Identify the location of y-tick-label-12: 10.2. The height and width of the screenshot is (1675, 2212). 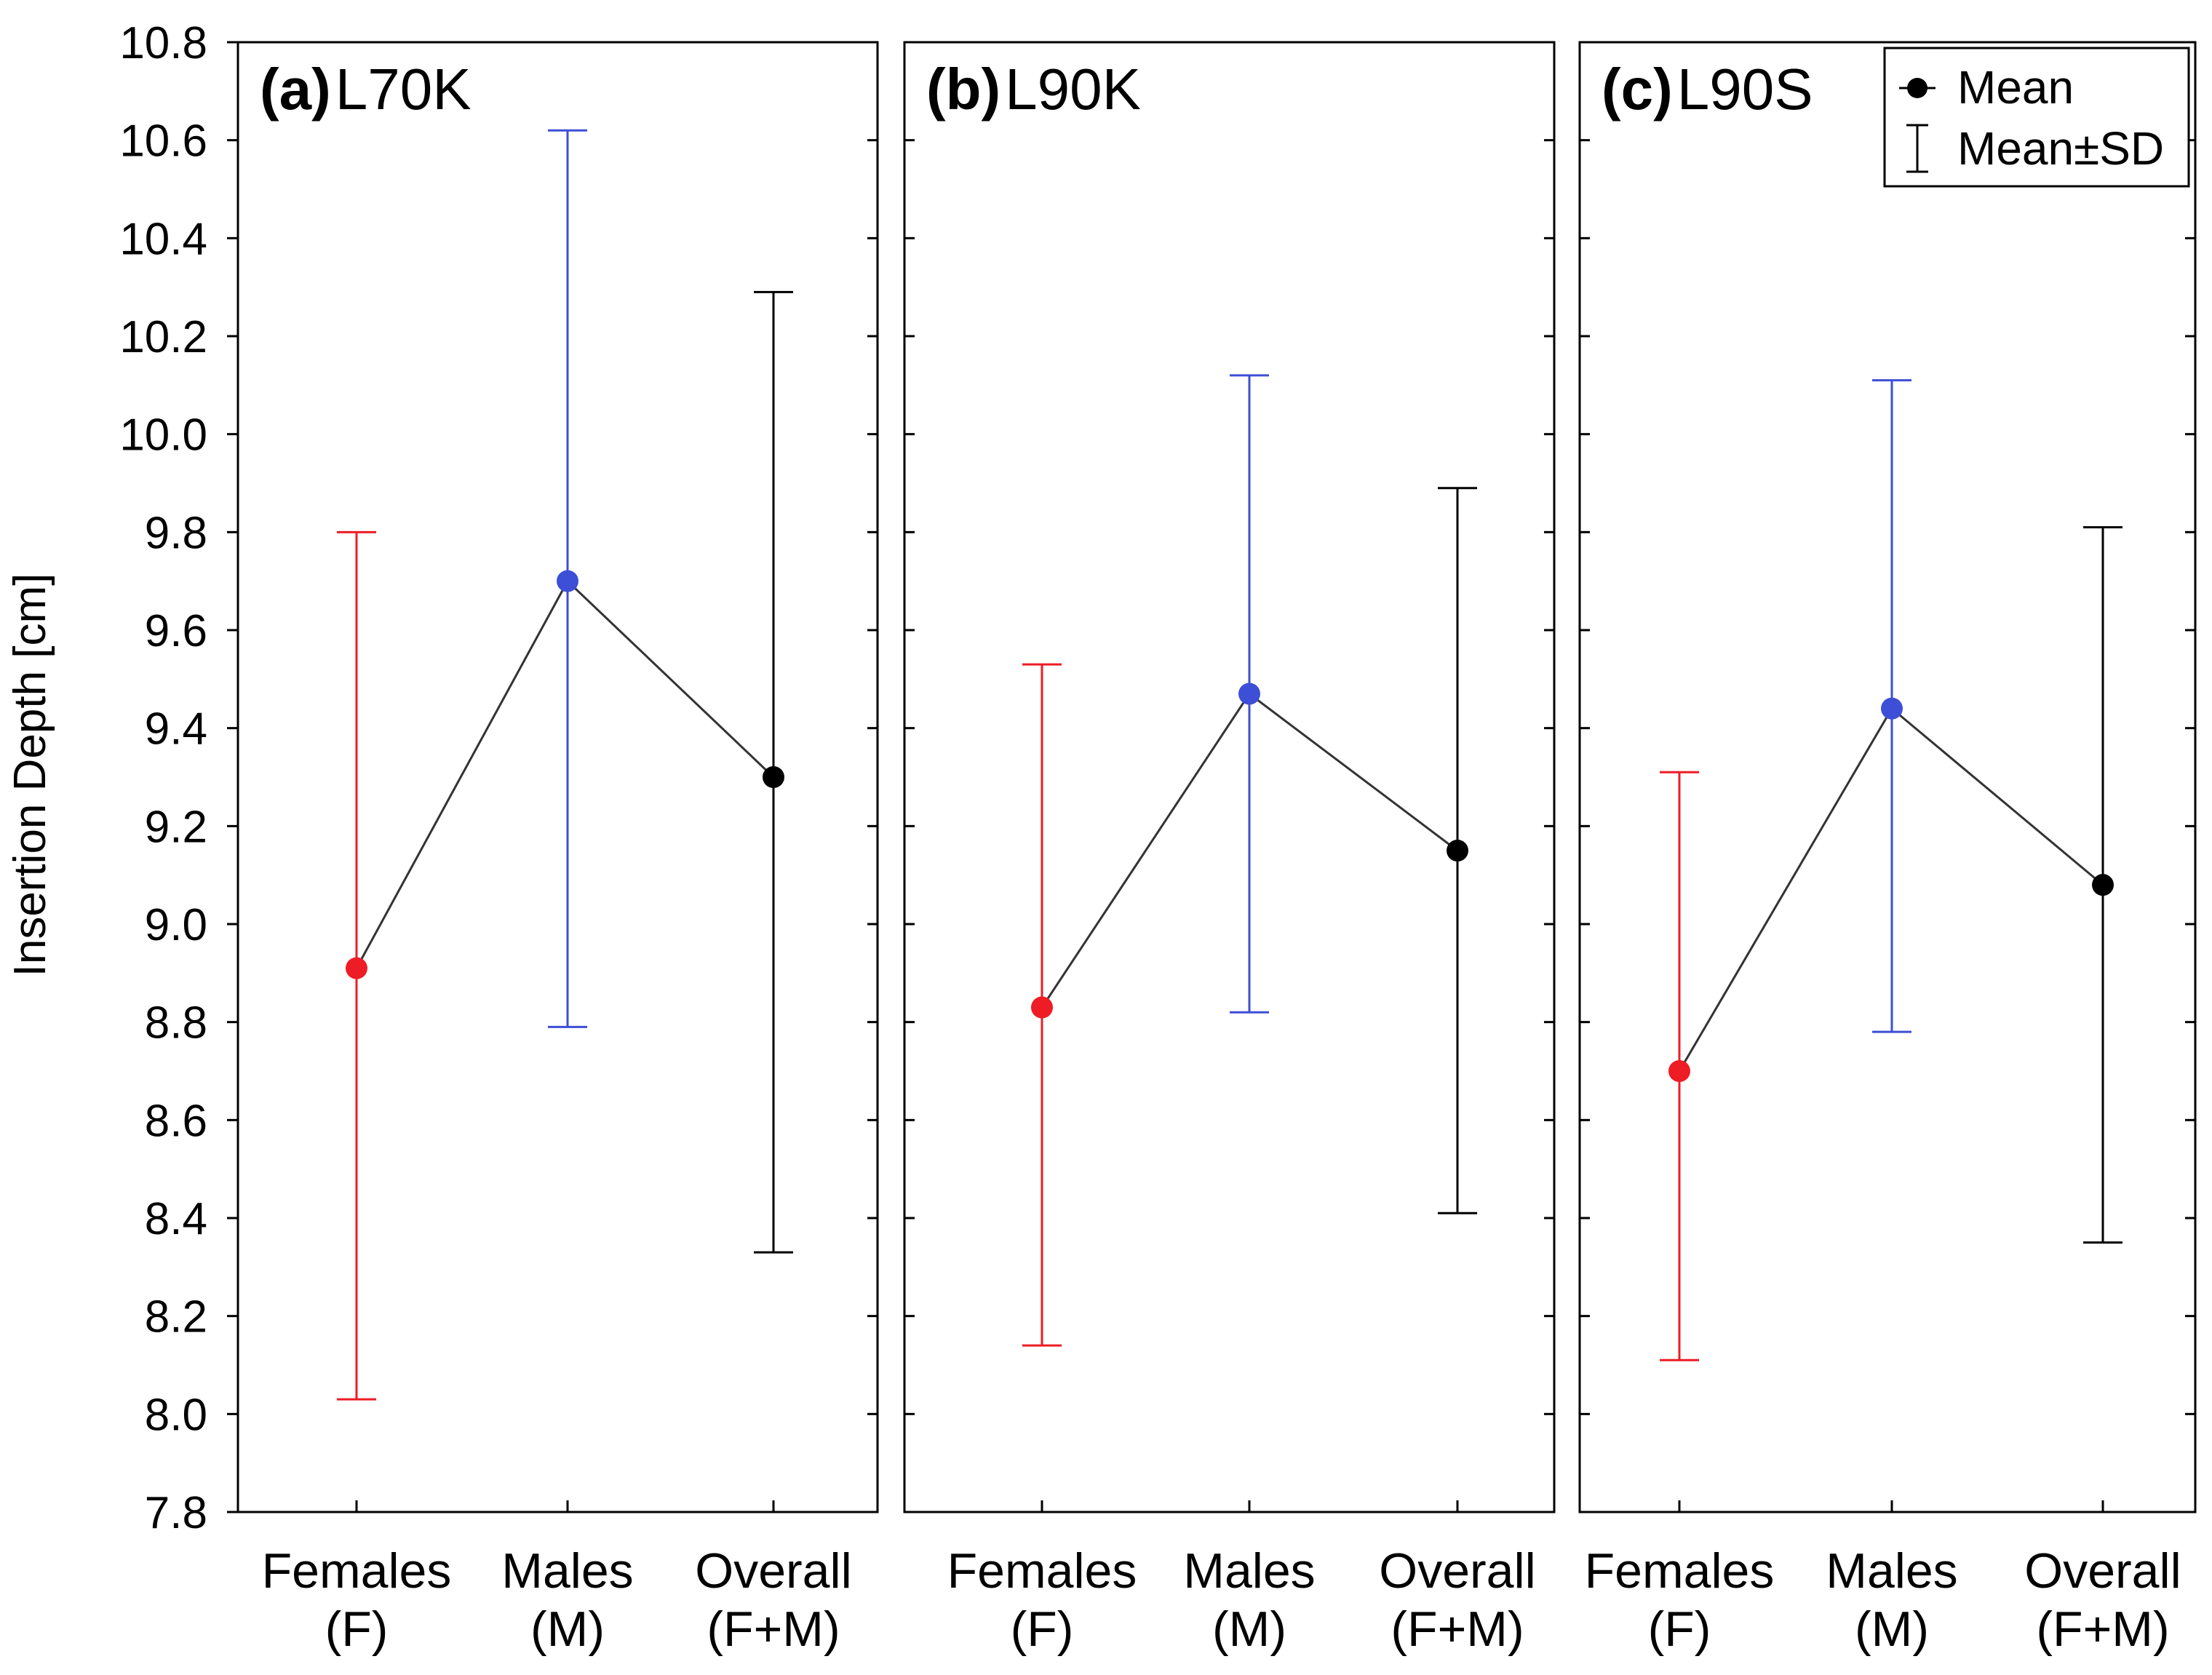
(163, 337).